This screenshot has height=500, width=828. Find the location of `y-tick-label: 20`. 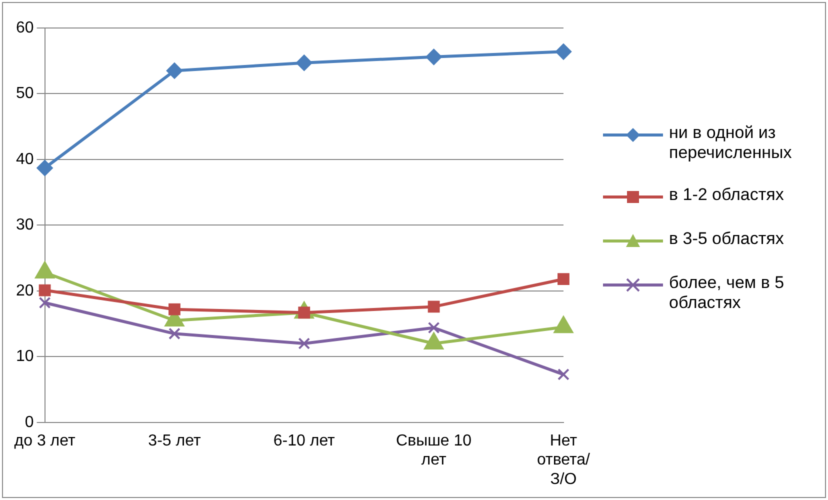

y-tick-label: 20 is located at coordinates (25, 291).